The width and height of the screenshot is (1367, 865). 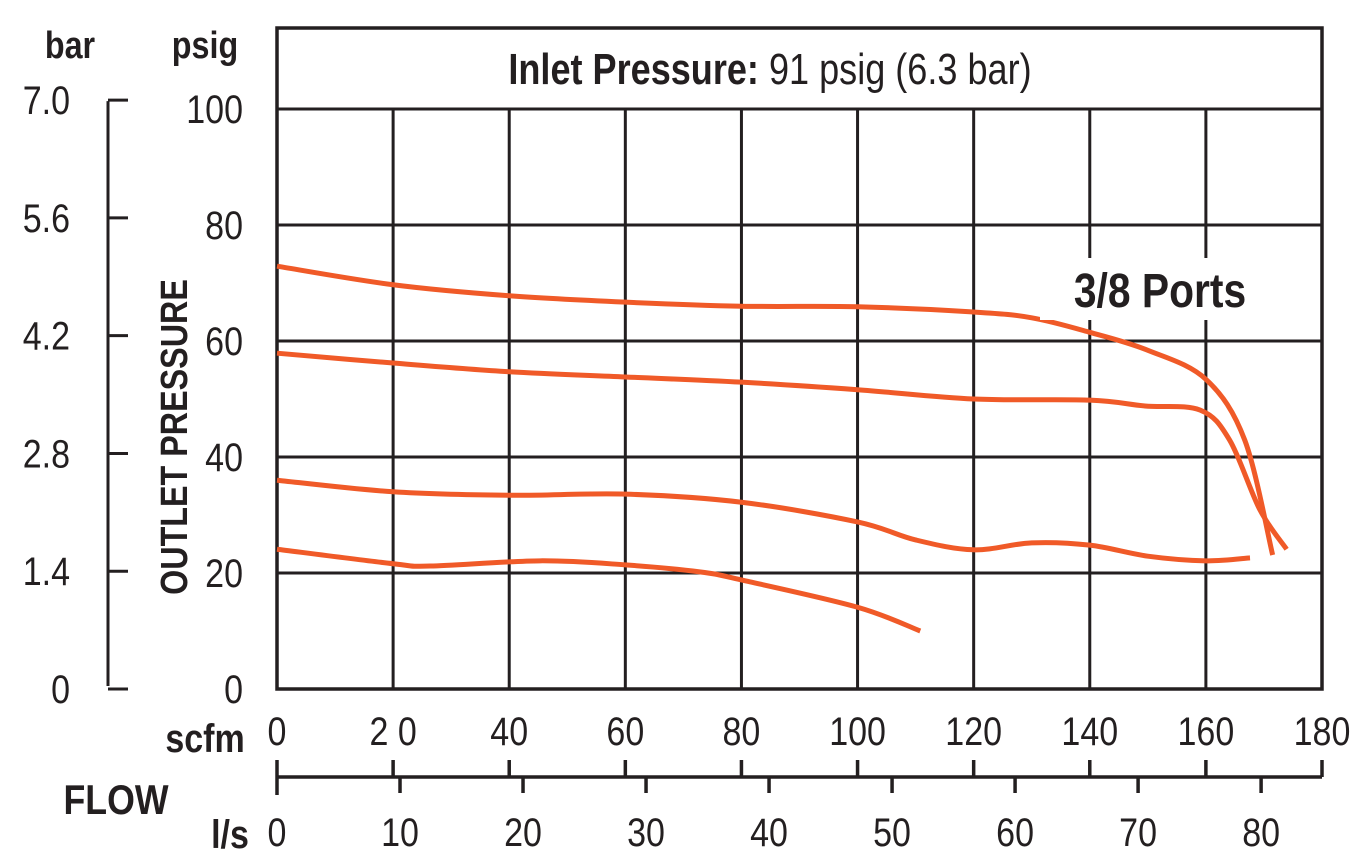 What do you see at coordinates (633, 69) in the screenshot?
I see `chart-title-bold: Inlet Pressure:` at bounding box center [633, 69].